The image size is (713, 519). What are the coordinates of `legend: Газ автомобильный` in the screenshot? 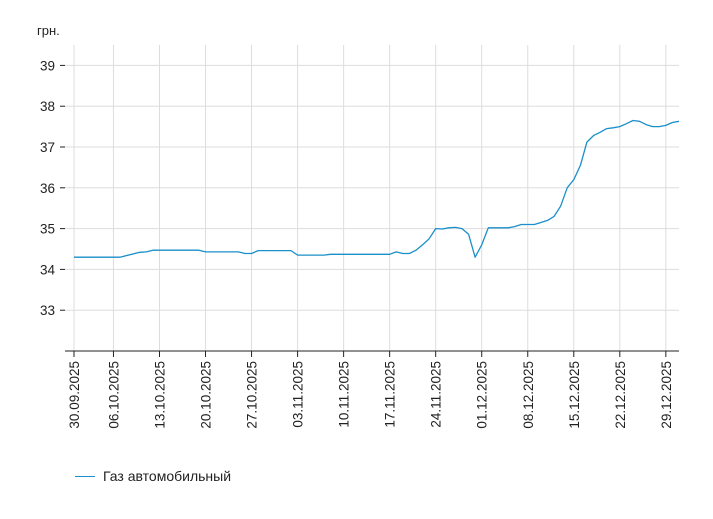 It's located at (153, 476).